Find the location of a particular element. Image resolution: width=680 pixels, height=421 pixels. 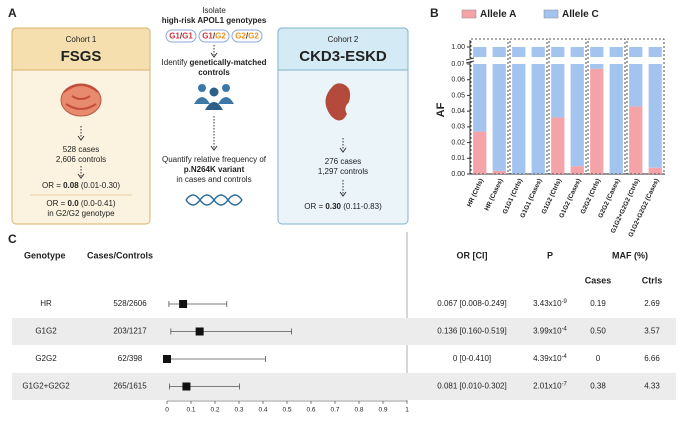

maf-ctrls: 6.66 is located at coordinates (652, 358).